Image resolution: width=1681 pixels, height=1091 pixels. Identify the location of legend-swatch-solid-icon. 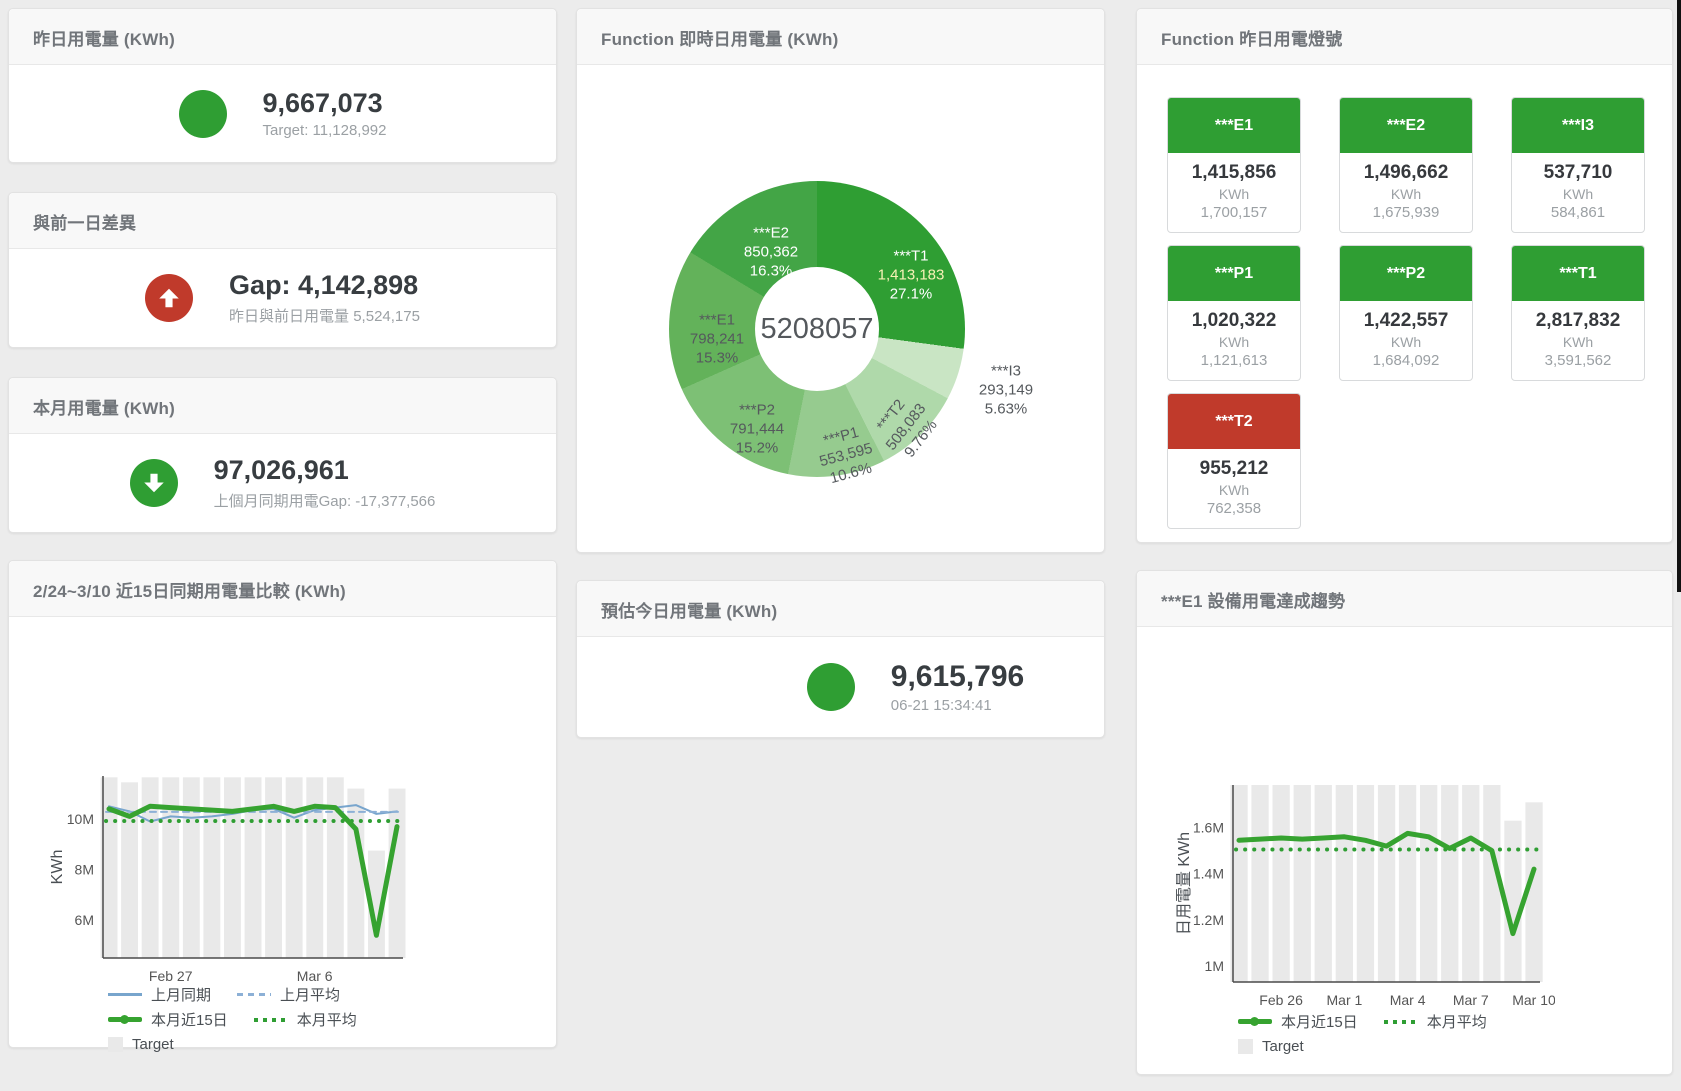
(125, 994).